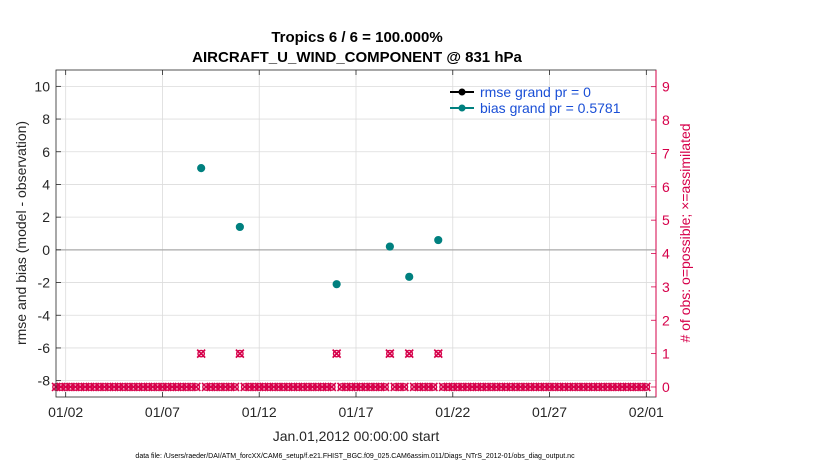 The image size is (830, 470). What do you see at coordinates (666, 354) in the screenshot?
I see `y-right-tick-label-1: 1` at bounding box center [666, 354].